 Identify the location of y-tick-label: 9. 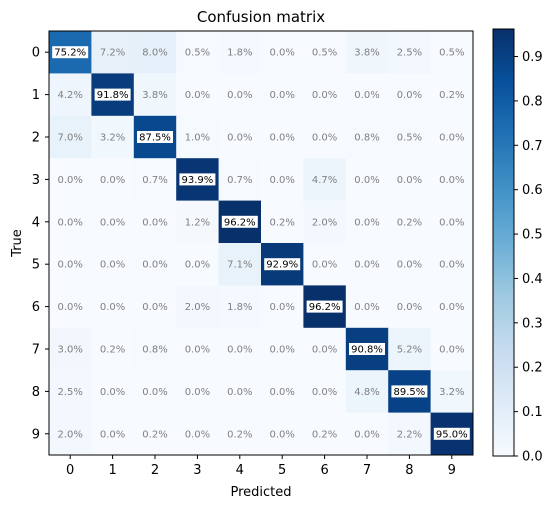
(36, 434).